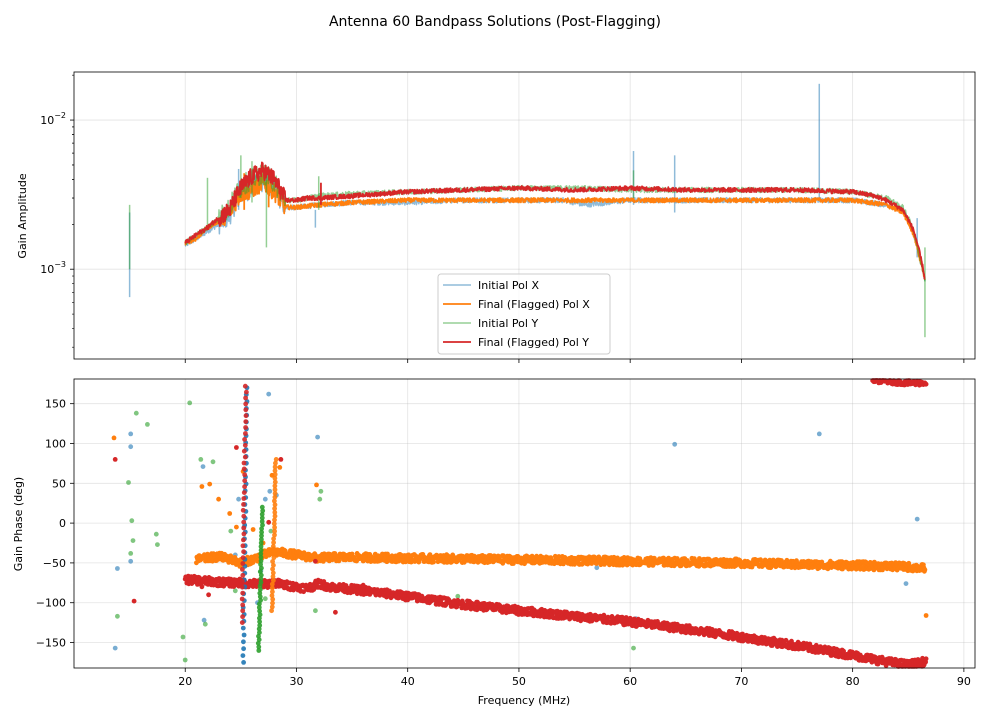 The image size is (990, 720). What do you see at coordinates (574, 678) in the screenshot?
I see `phase-x-ticks: 20 30 40 50 60 70 80 90` at bounding box center [574, 678].